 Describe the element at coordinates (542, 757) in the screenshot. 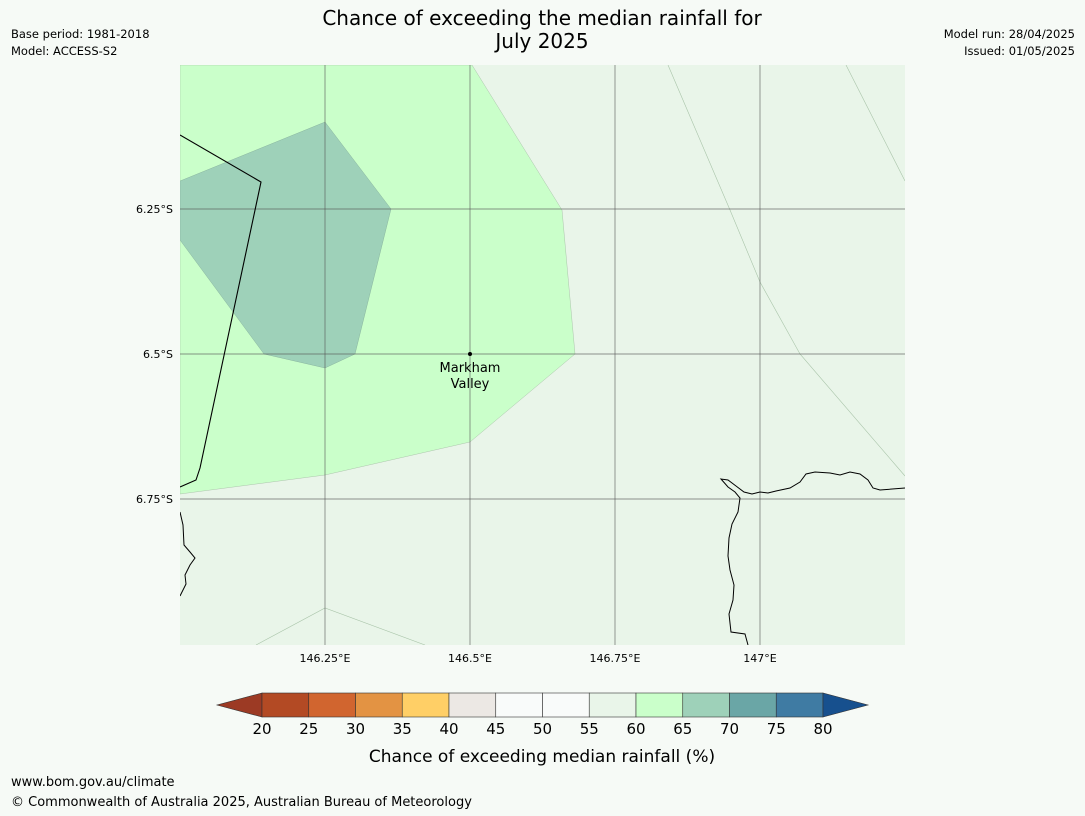

I see `colorbar-label: Chance of exceeding median rainfall (%)` at that location.